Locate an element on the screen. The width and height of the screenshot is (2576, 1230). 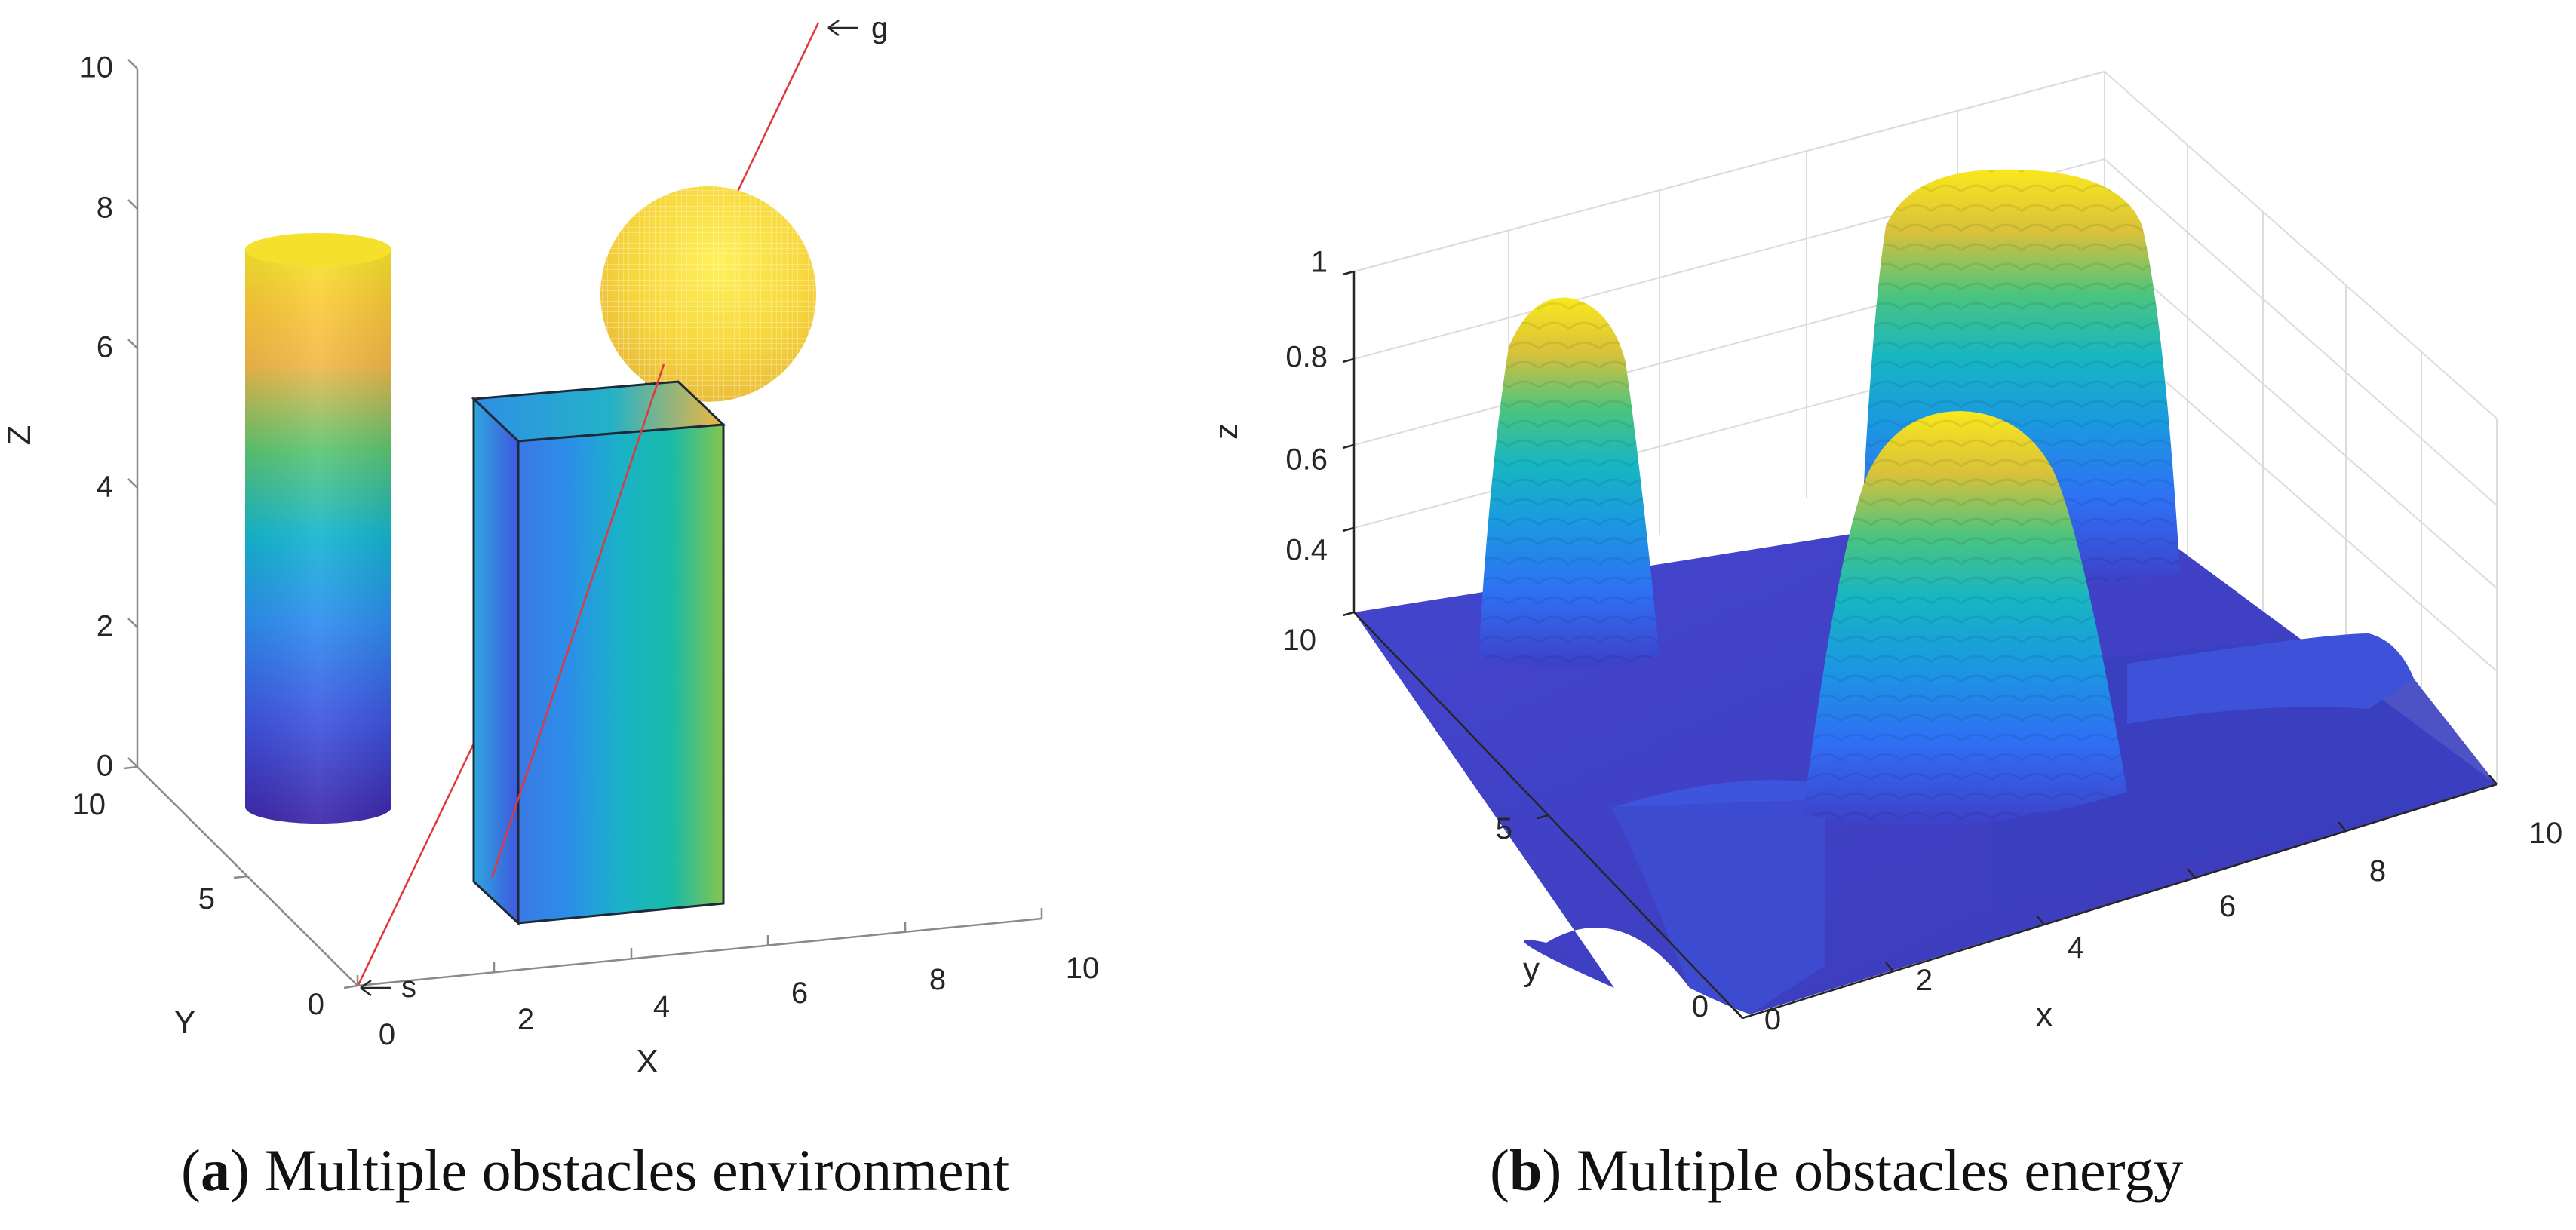
goal-marker: g is located at coordinates (857, 27).